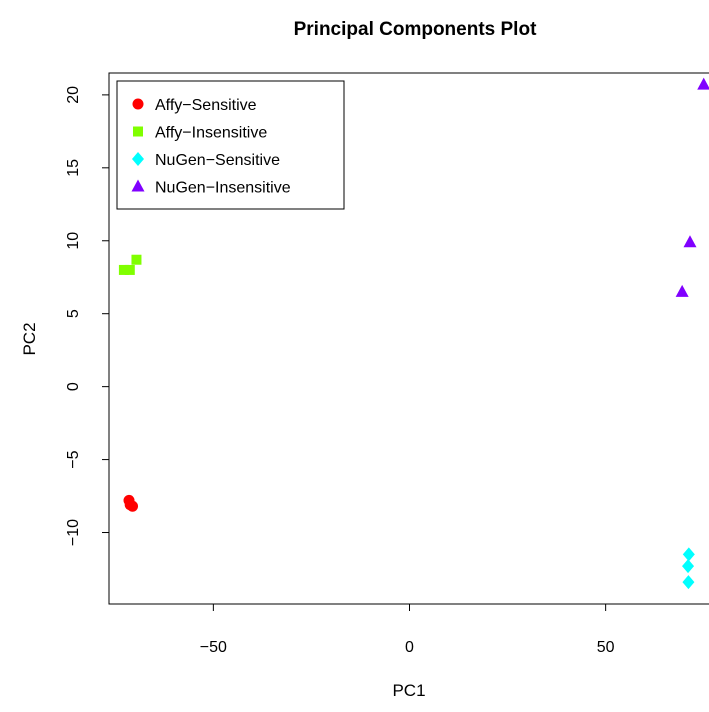 The width and height of the screenshot is (709, 712). I want to click on legend-label: NuGen−Insensitive, so click(223, 188).